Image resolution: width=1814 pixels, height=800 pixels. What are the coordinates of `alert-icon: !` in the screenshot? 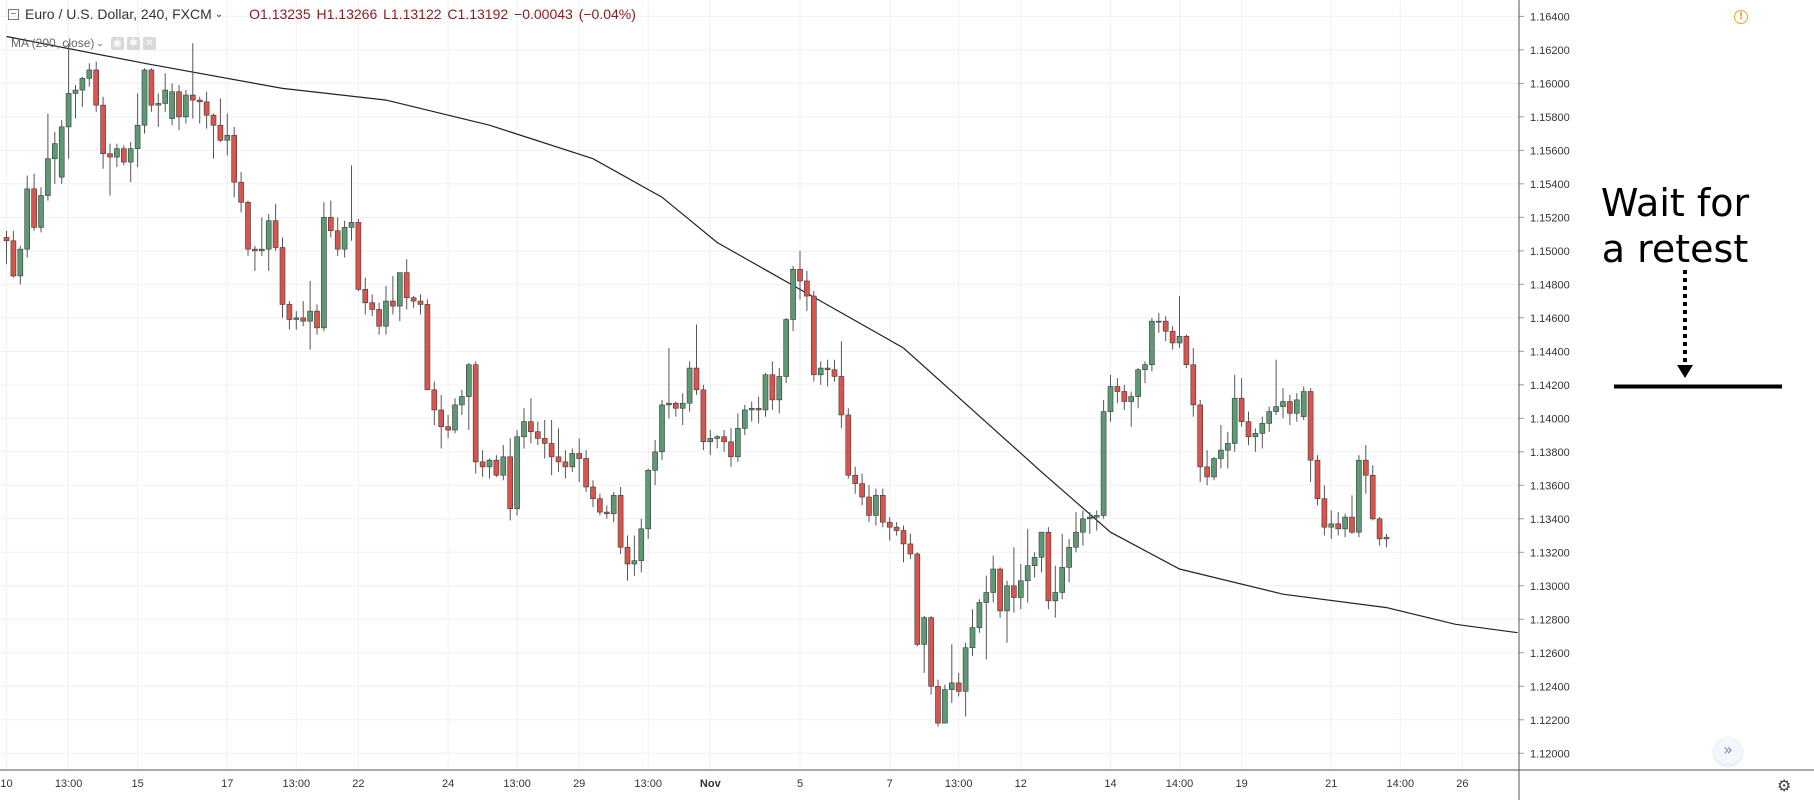 It's located at (1741, 17).